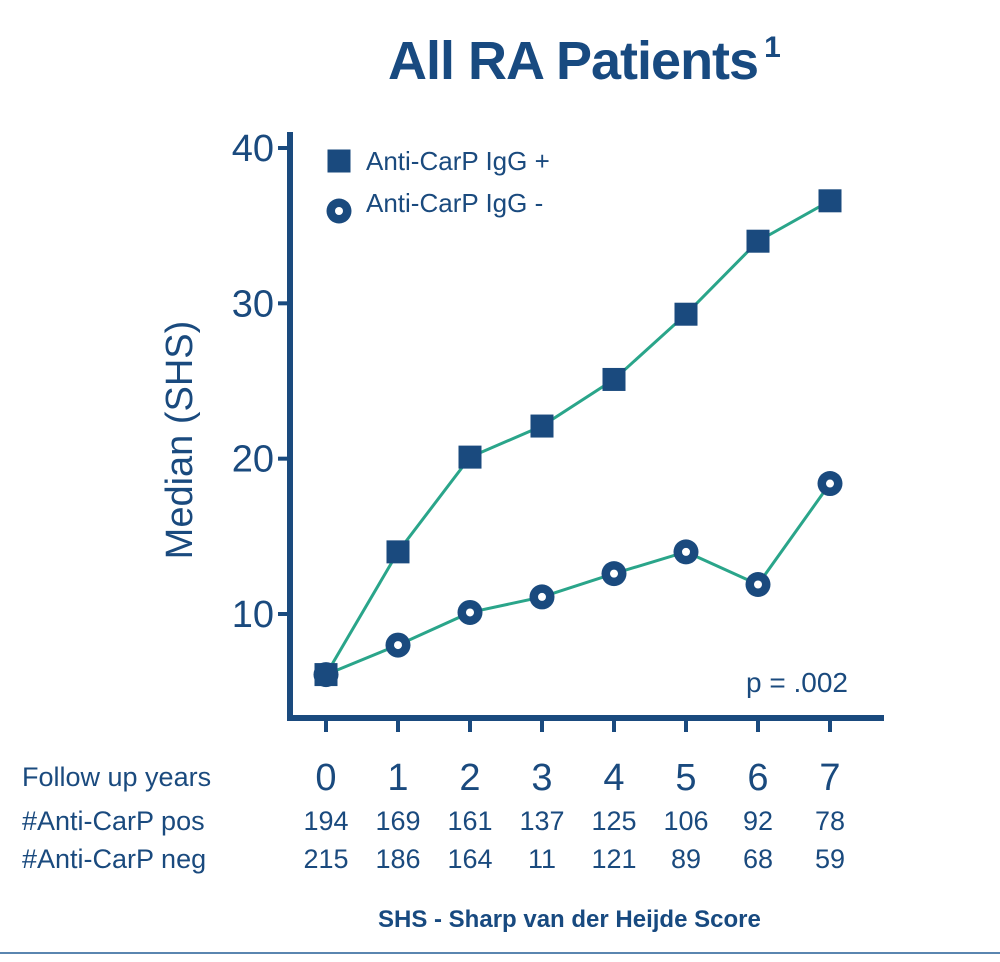 The width and height of the screenshot is (1000, 962). I want to click on footnote: SHS - Sharp van der Heijde Score, so click(569, 919).